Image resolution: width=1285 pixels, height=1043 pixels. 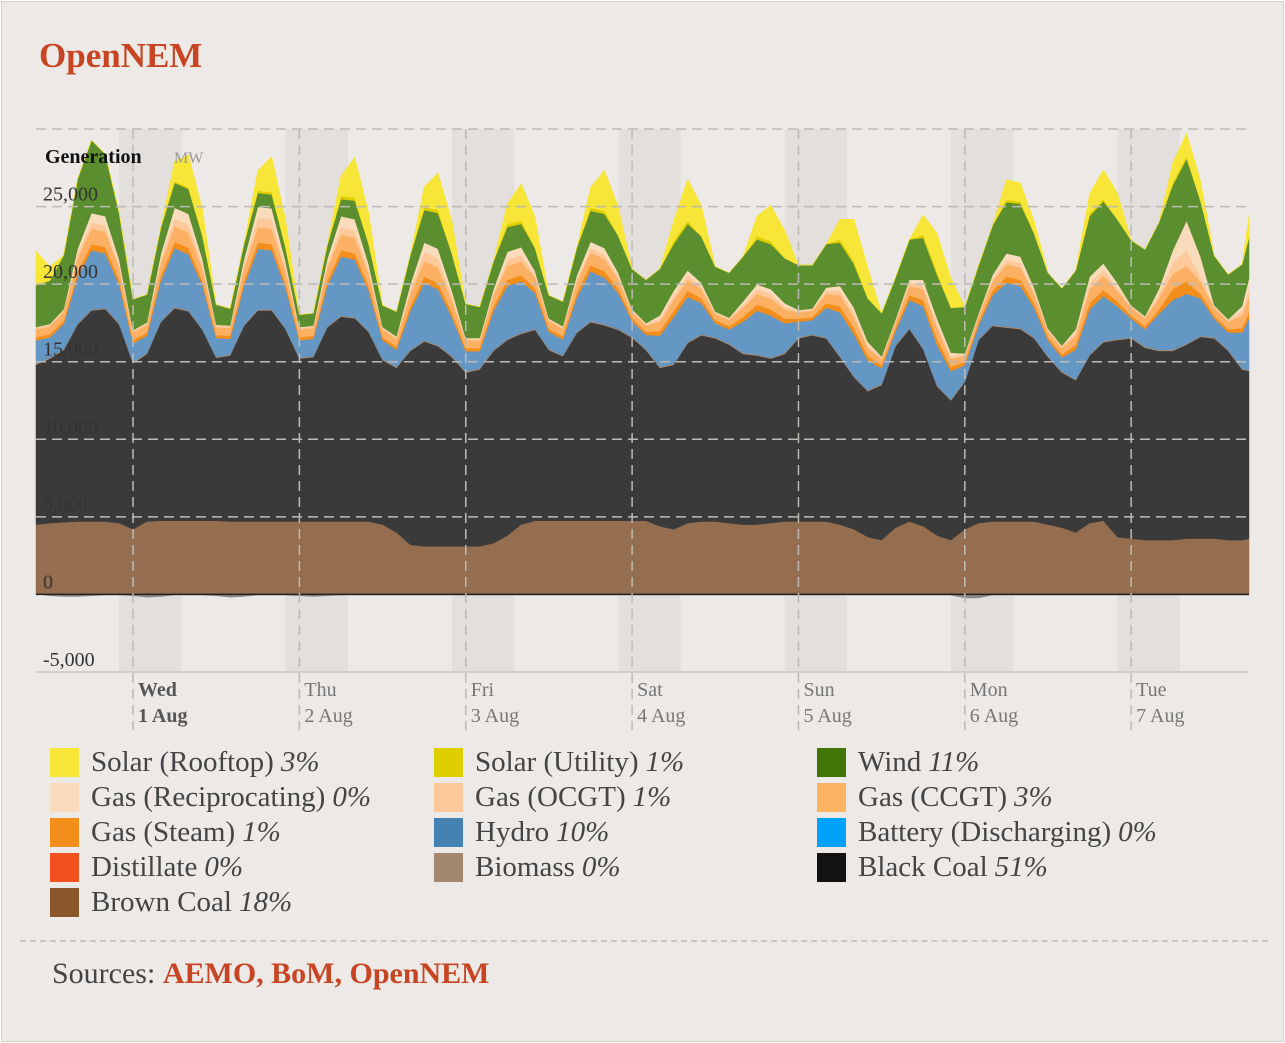 I want to click on legend-label: Distillate, so click(x=144, y=866).